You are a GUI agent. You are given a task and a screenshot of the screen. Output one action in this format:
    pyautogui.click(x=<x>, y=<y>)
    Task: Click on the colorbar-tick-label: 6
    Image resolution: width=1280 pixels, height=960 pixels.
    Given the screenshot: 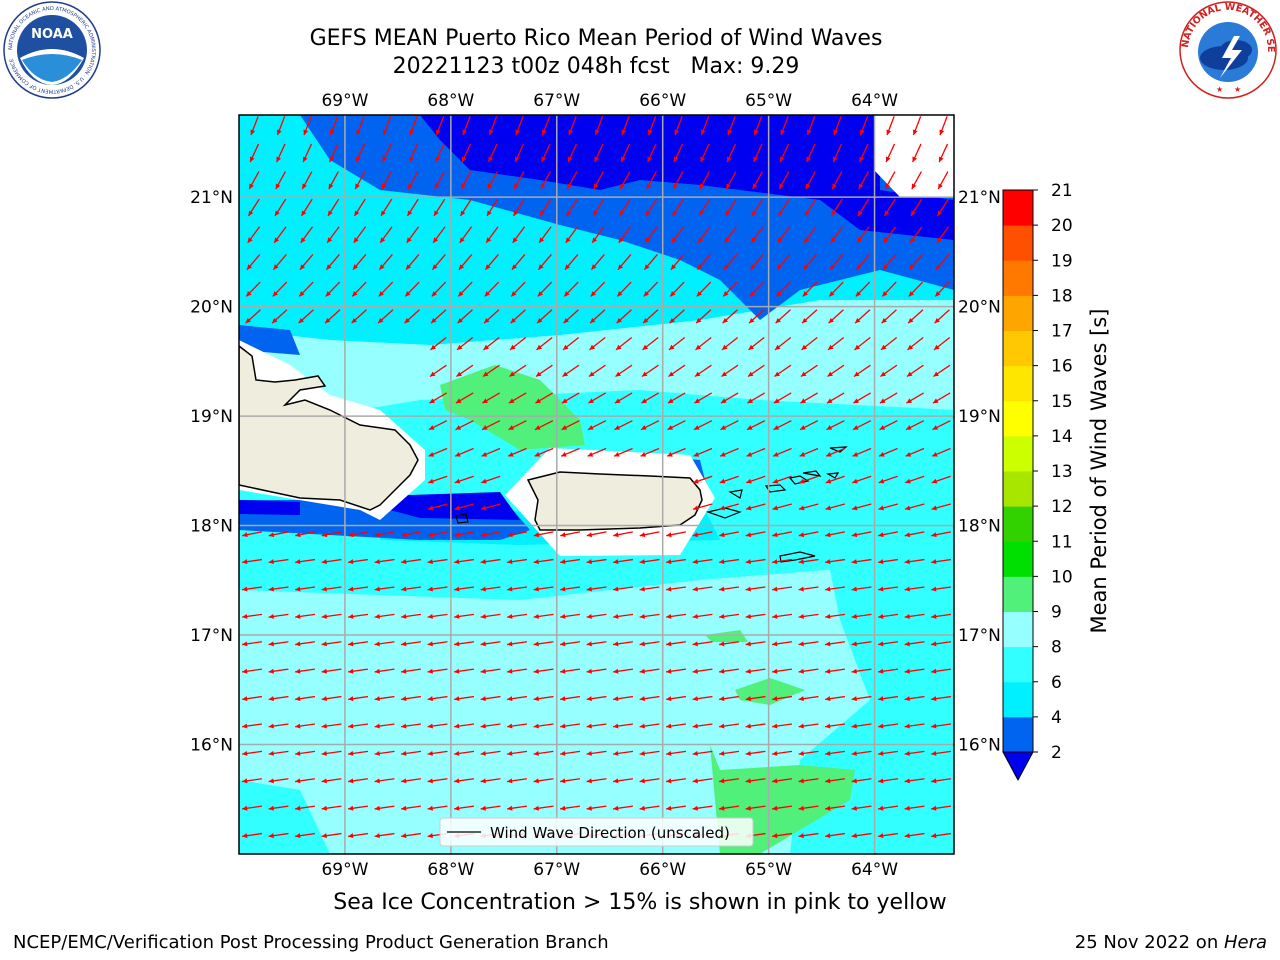 What is the action you would take?
    pyautogui.click(x=1056, y=683)
    